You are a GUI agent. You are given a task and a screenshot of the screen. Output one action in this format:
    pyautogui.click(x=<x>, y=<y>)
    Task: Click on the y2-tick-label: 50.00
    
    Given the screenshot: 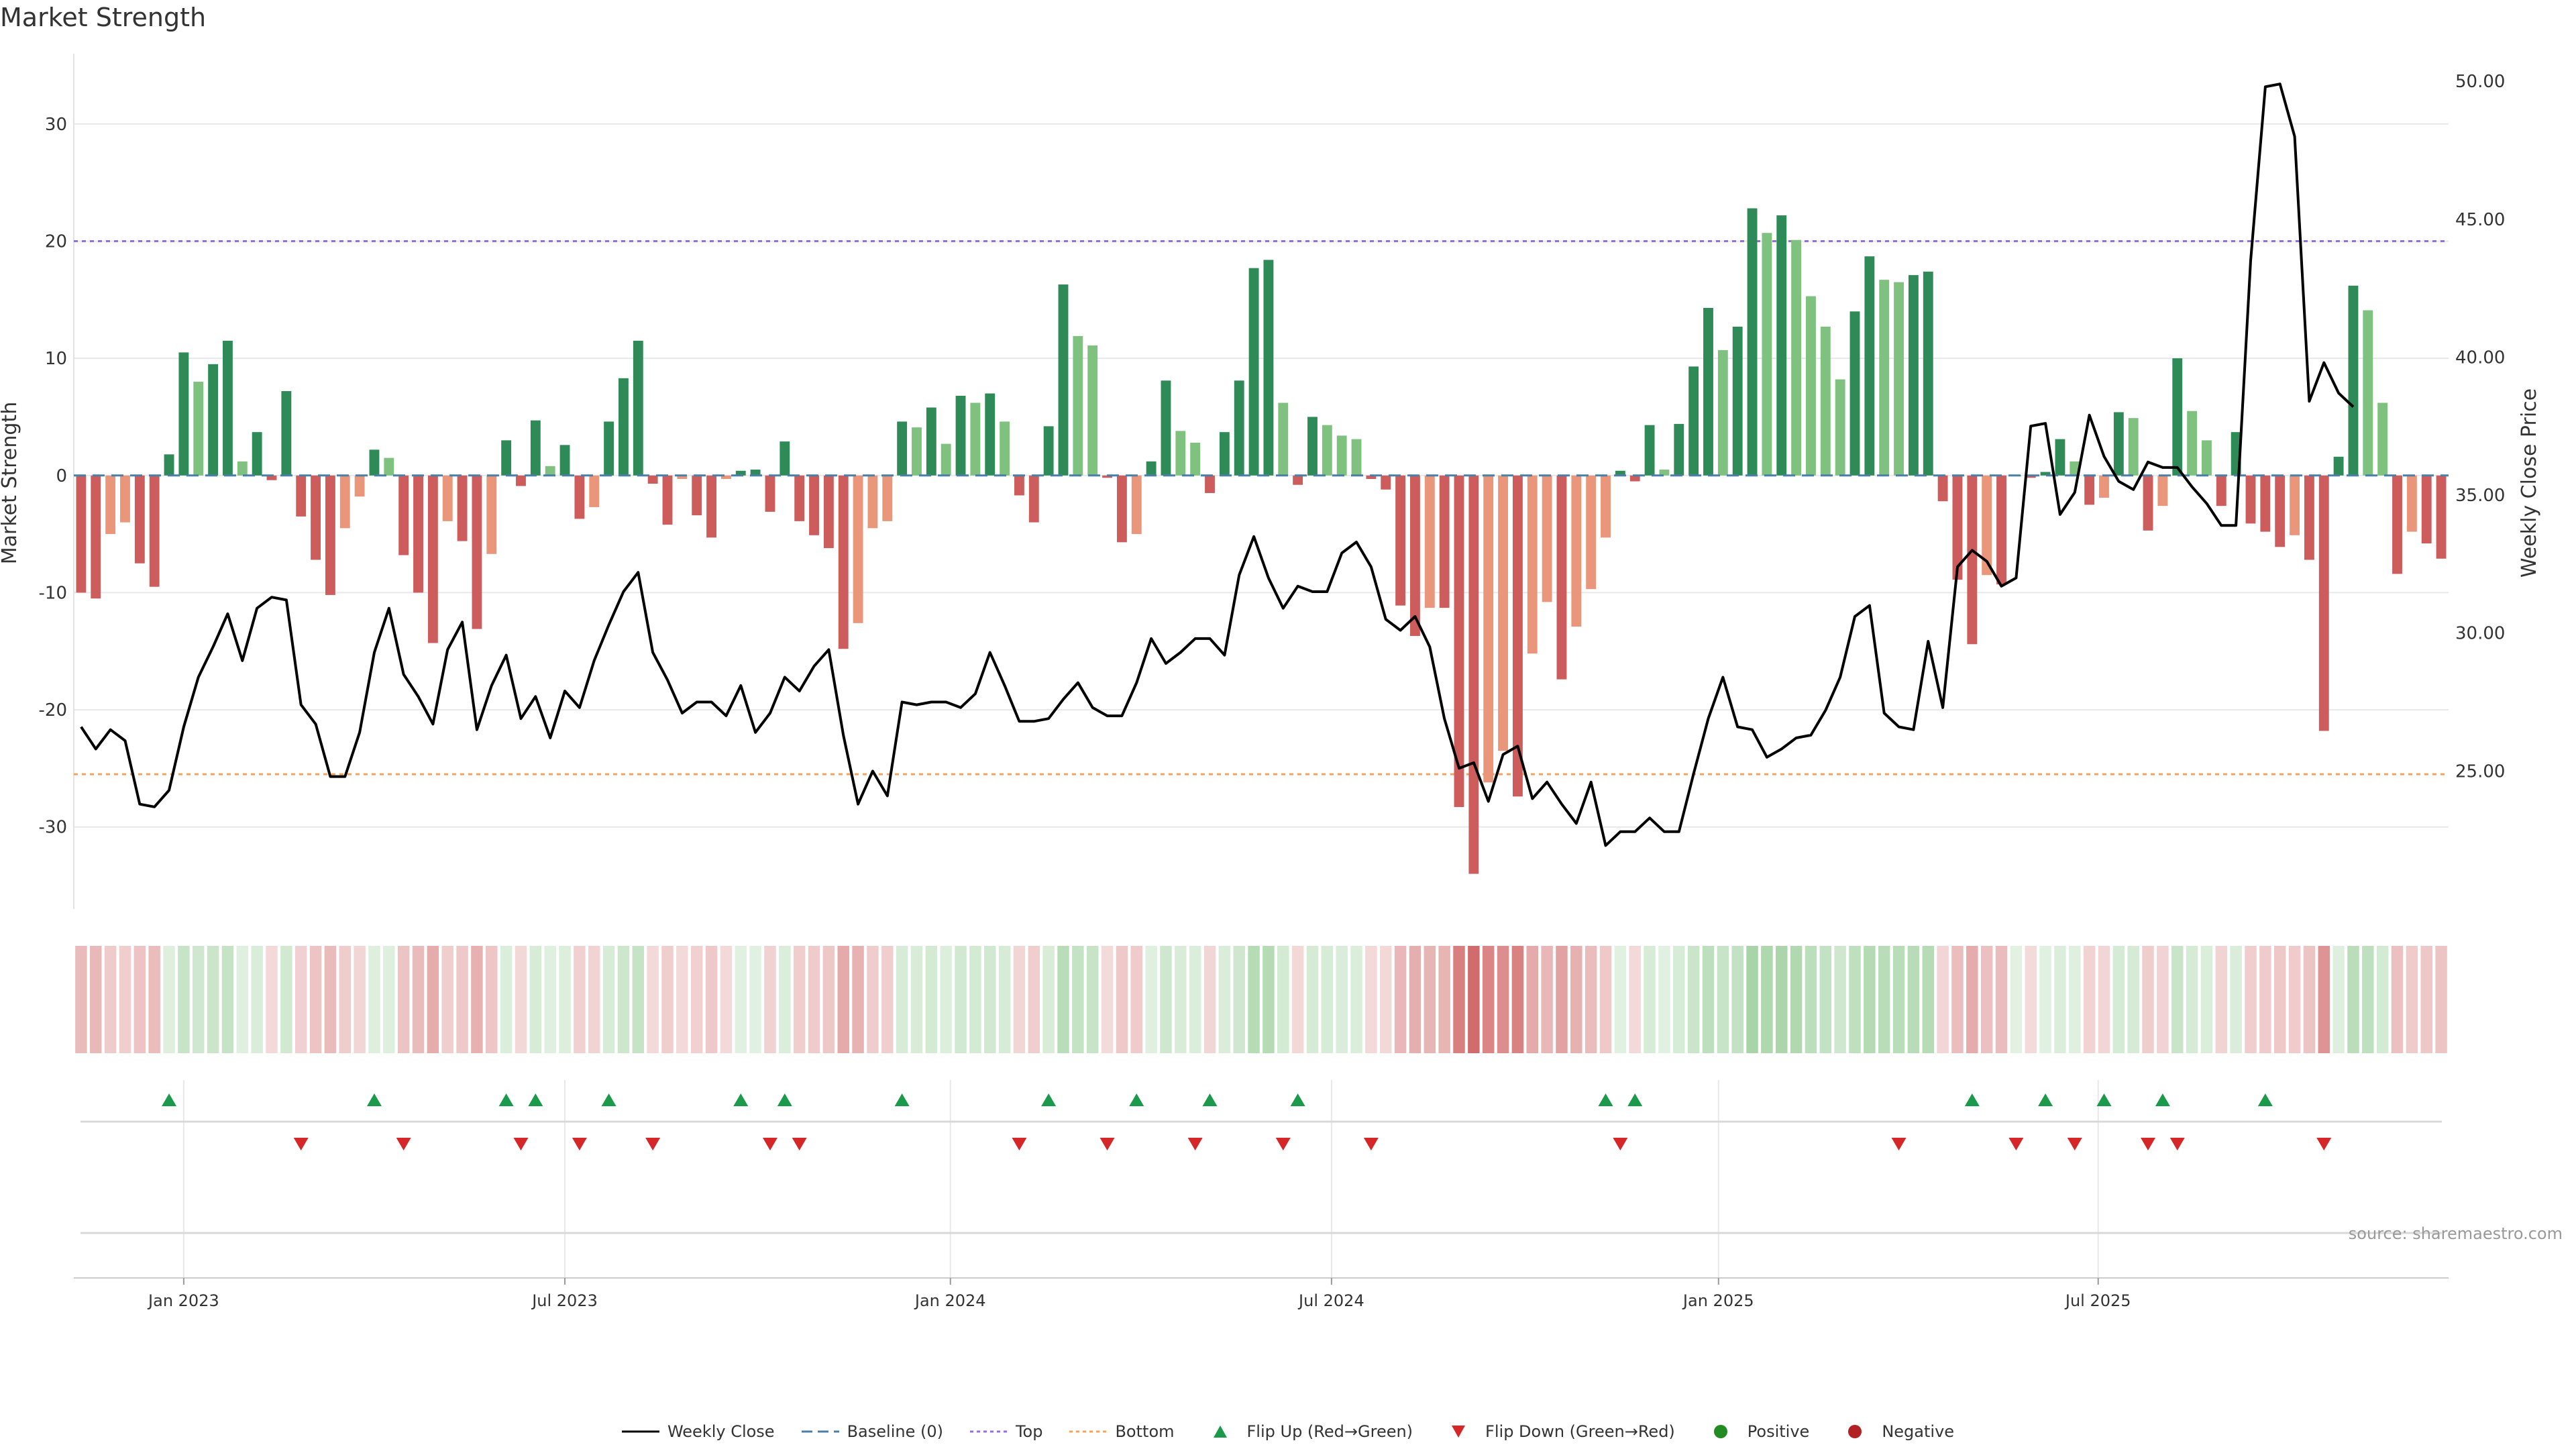 What is the action you would take?
    pyautogui.click(x=2480, y=82)
    